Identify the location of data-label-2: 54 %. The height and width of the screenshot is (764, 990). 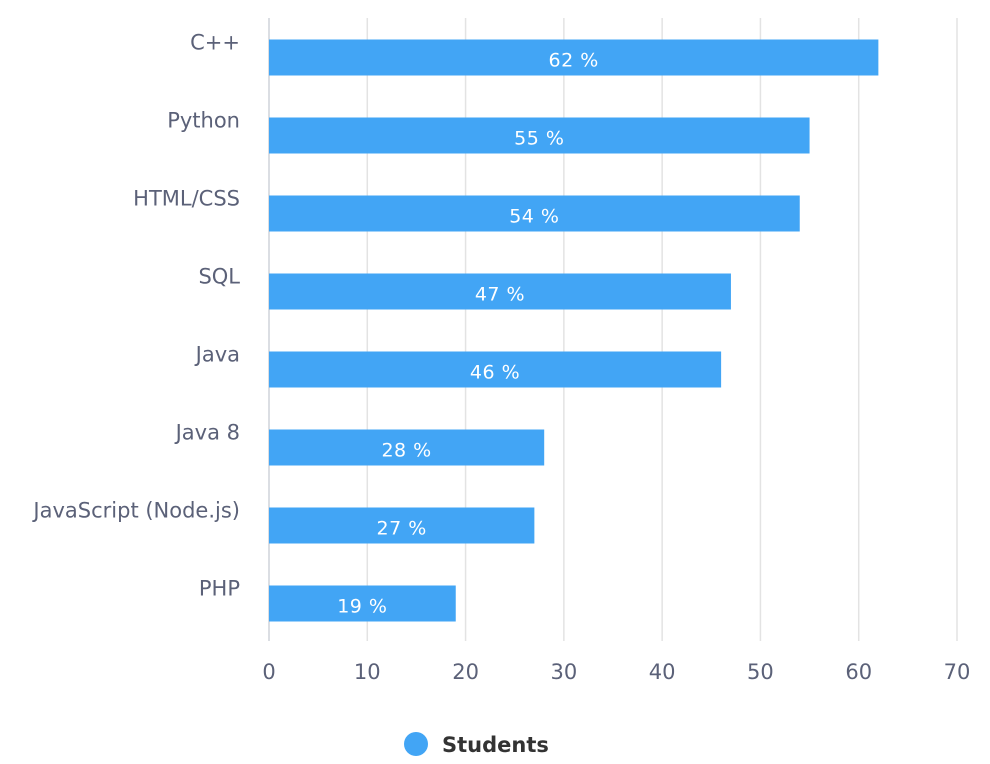
(534, 217).